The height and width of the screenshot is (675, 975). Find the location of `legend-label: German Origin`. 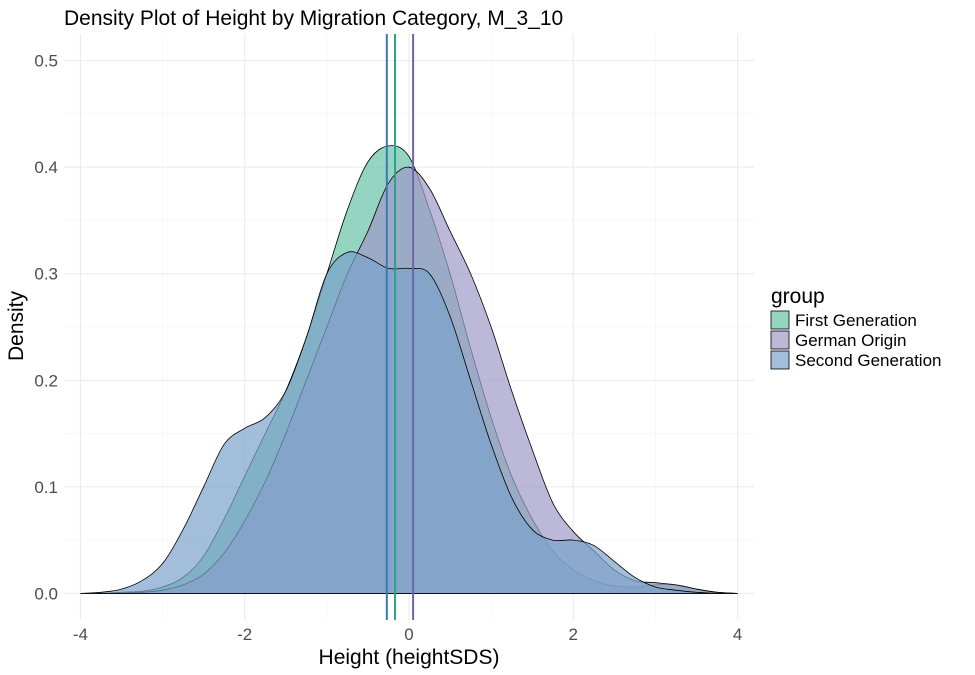

legend-label: German Origin is located at coordinates (850, 340).